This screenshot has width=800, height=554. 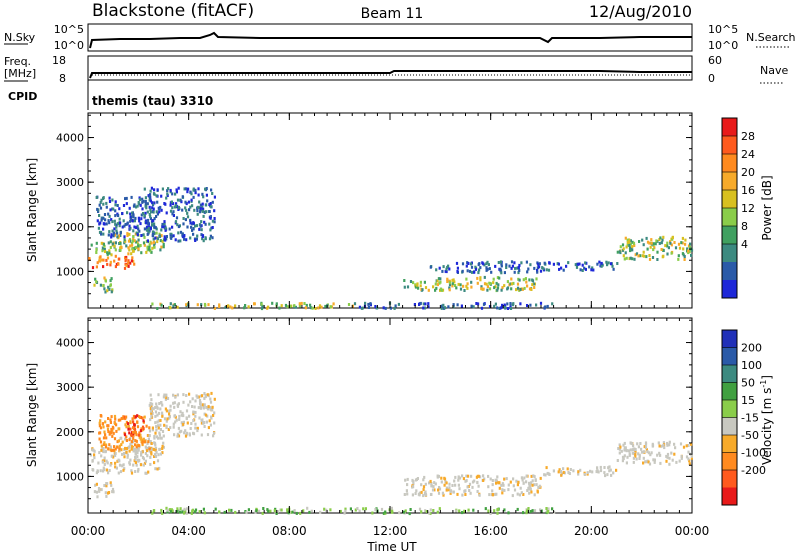 I want to click on cpid-label: CPID, so click(x=22, y=96).